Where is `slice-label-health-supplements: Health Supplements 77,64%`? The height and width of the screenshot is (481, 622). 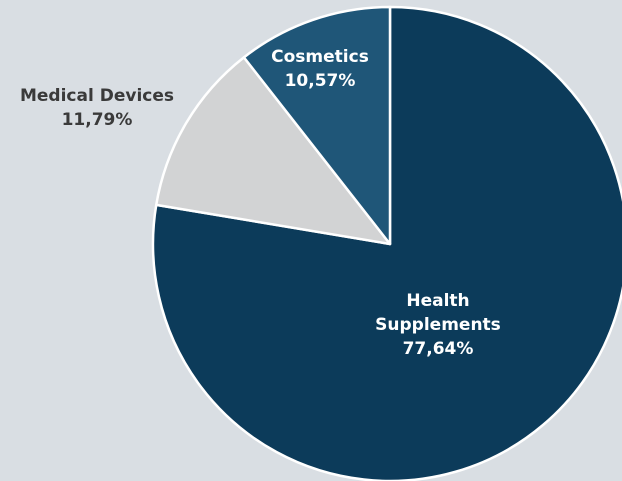 slice-label-health-supplements: Health Supplements 77,64% is located at coordinates (438, 325).